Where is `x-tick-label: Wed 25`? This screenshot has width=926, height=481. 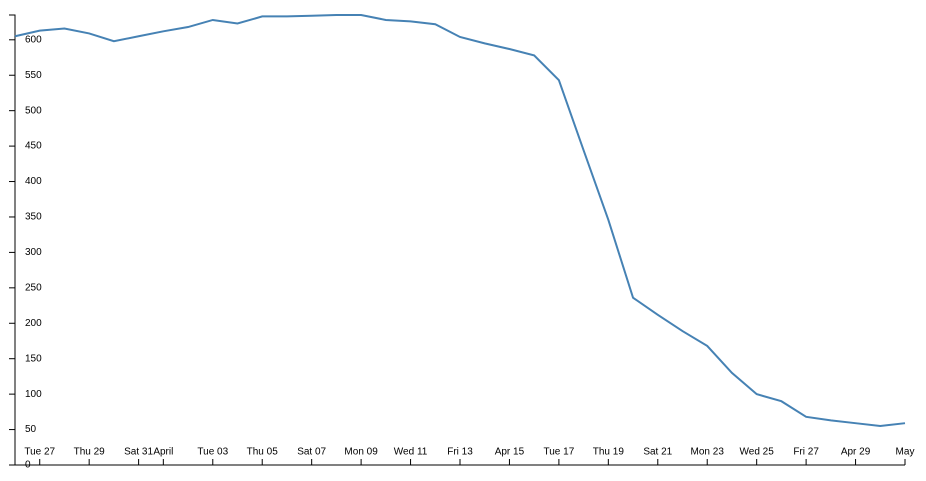 x-tick-label: Wed 25 is located at coordinates (757, 452).